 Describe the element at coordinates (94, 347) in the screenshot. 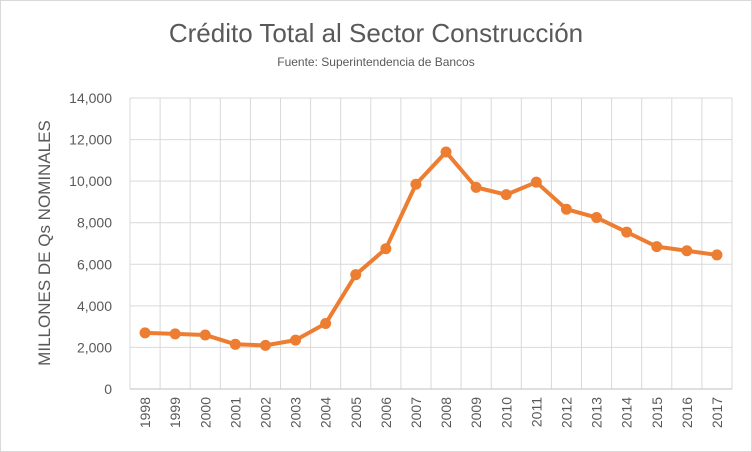

I see `y-tick-label: 2,000` at that location.